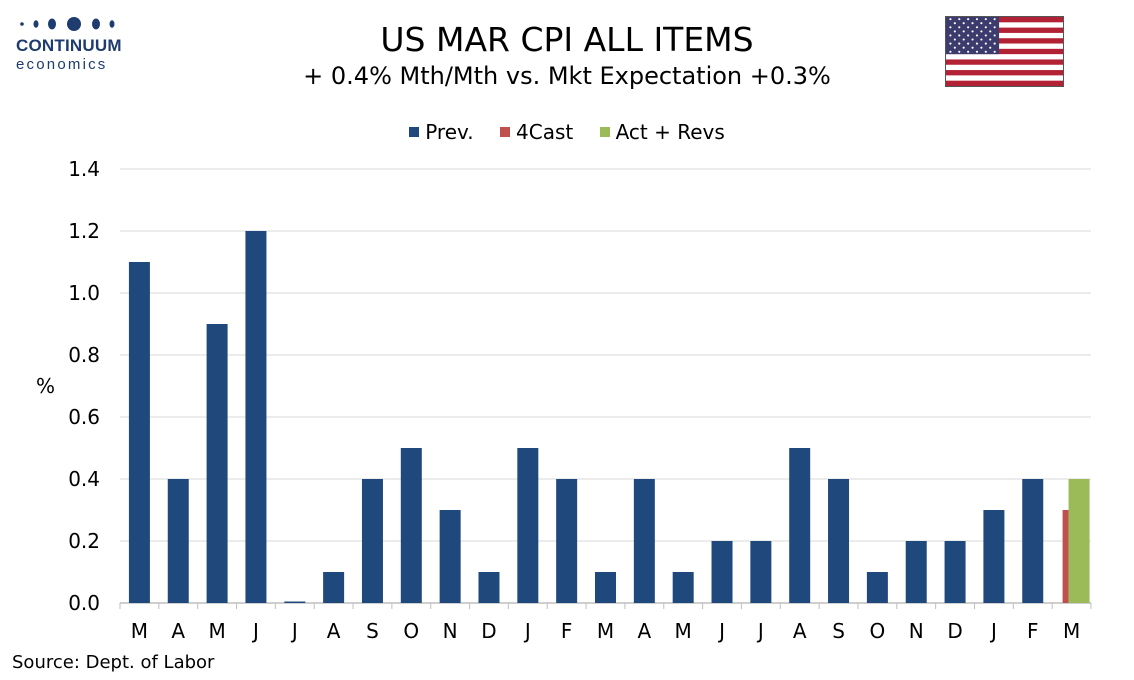  What do you see at coordinates (79, 45) in the screenshot?
I see `continuum-logo: CONTINUUM economics` at bounding box center [79, 45].